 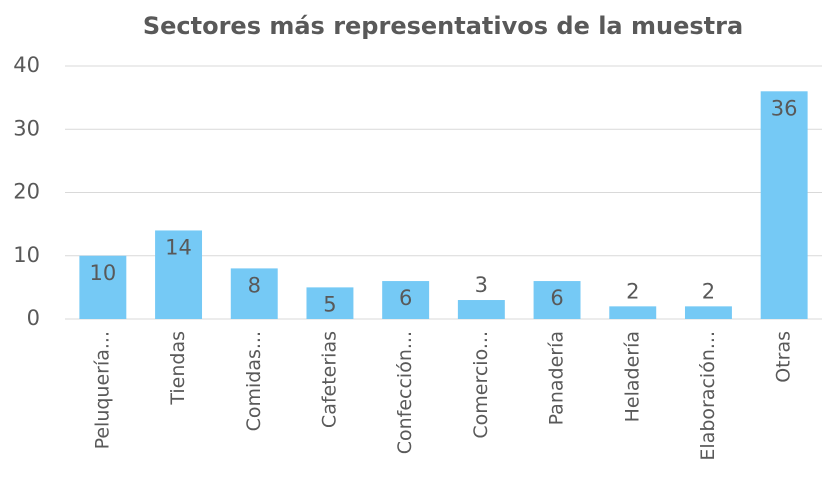 What do you see at coordinates (33, 318) in the screenshot?
I see `y-tick-label: 0` at bounding box center [33, 318].